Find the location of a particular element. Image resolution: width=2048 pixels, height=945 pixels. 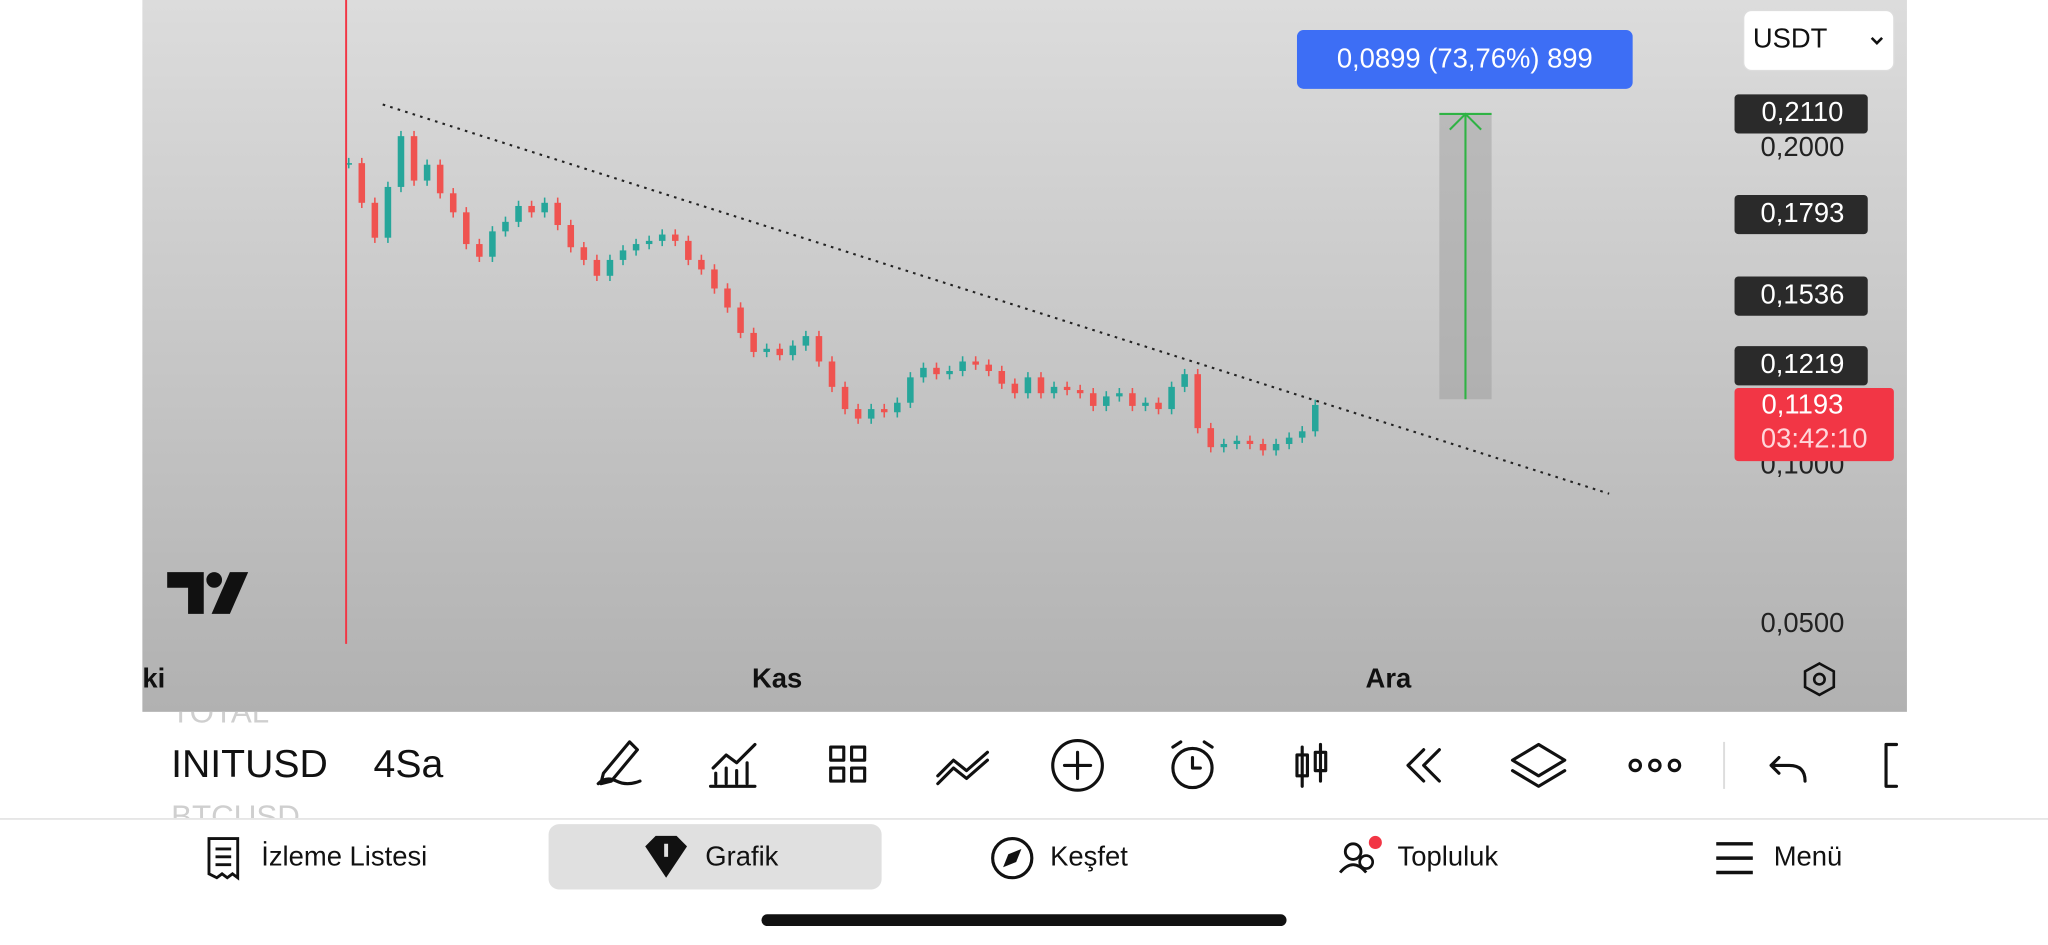

tv-logo is located at coordinates (208, 593).